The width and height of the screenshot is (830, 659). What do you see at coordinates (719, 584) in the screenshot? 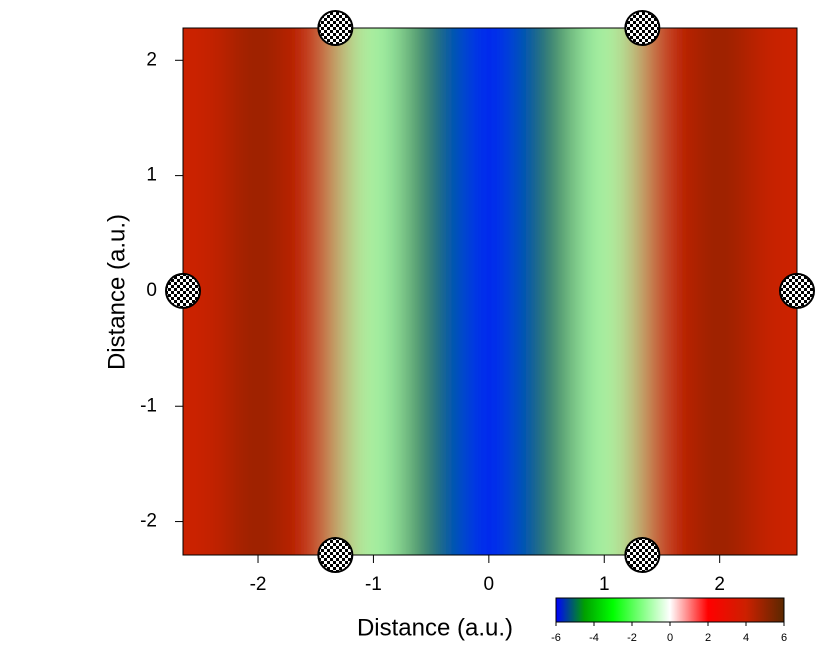
I see `x-tick-label: 2` at bounding box center [719, 584].